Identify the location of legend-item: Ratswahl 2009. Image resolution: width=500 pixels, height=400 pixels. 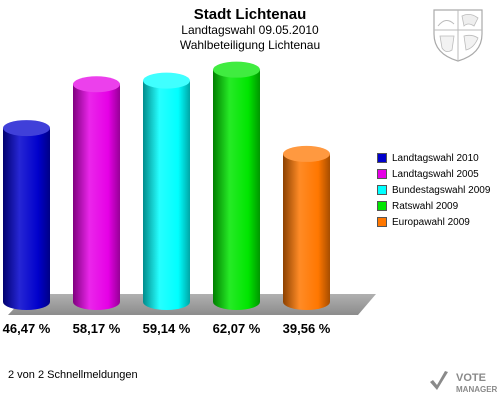
(433, 206).